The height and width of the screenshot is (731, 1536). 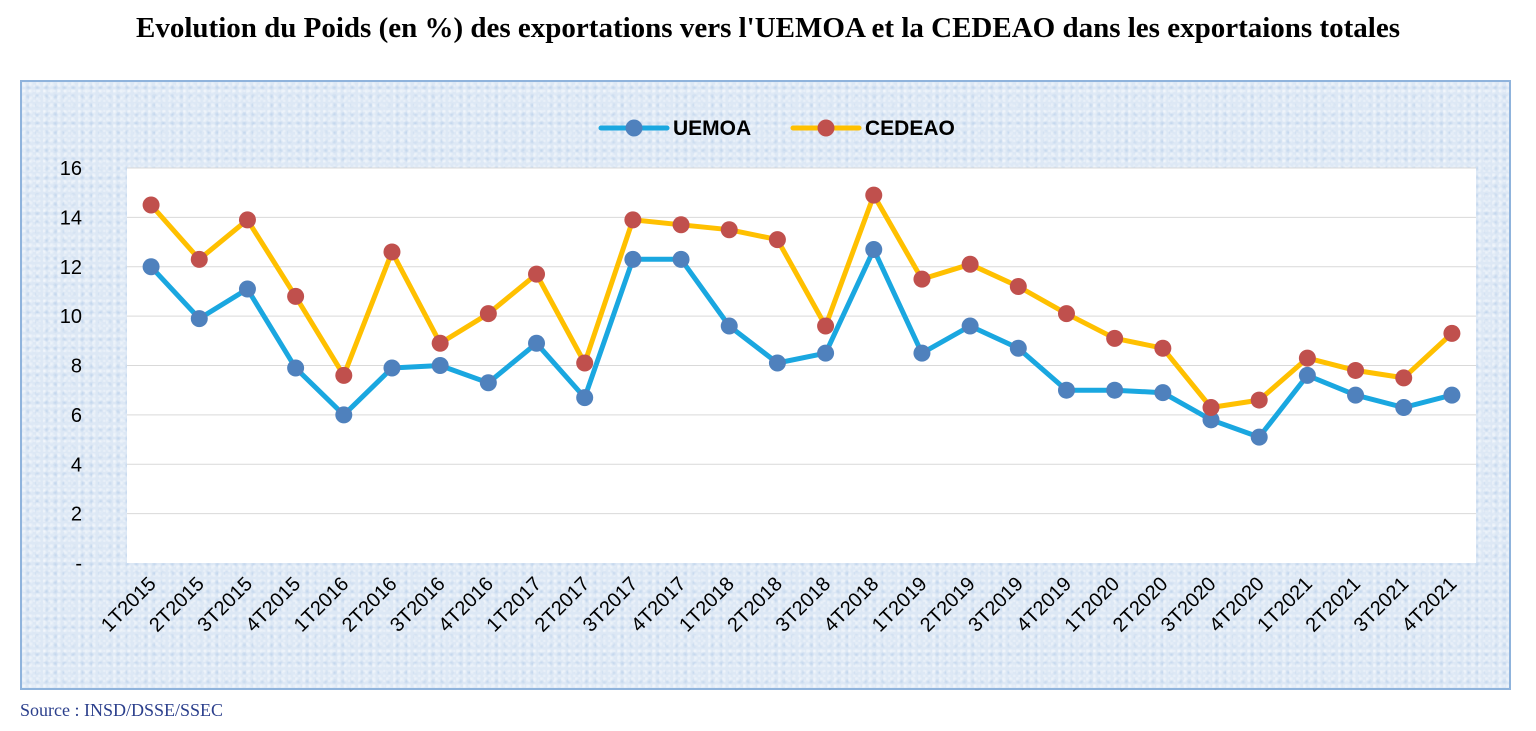 I want to click on legend-label-cedeao: CEDEAO, so click(x=910, y=128).